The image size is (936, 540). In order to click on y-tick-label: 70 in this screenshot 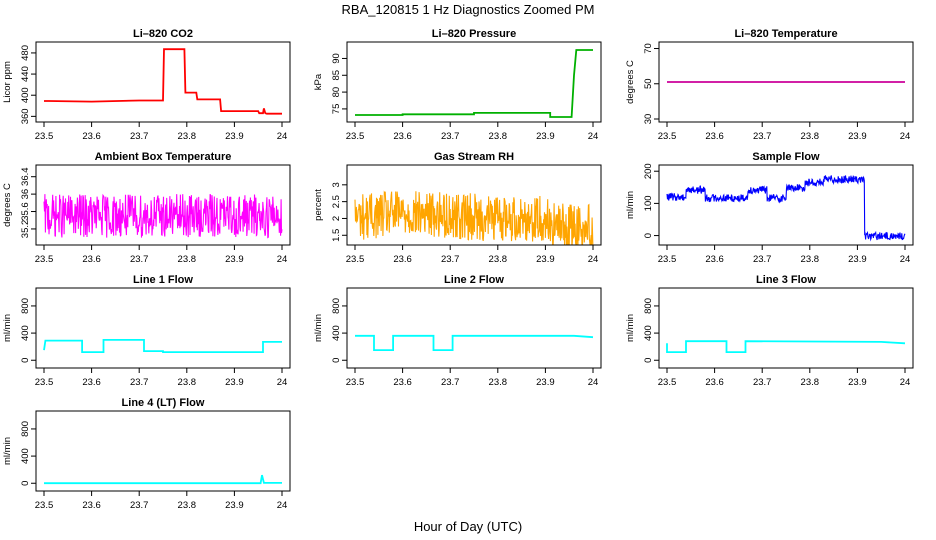, I will do `click(648, 48)`.